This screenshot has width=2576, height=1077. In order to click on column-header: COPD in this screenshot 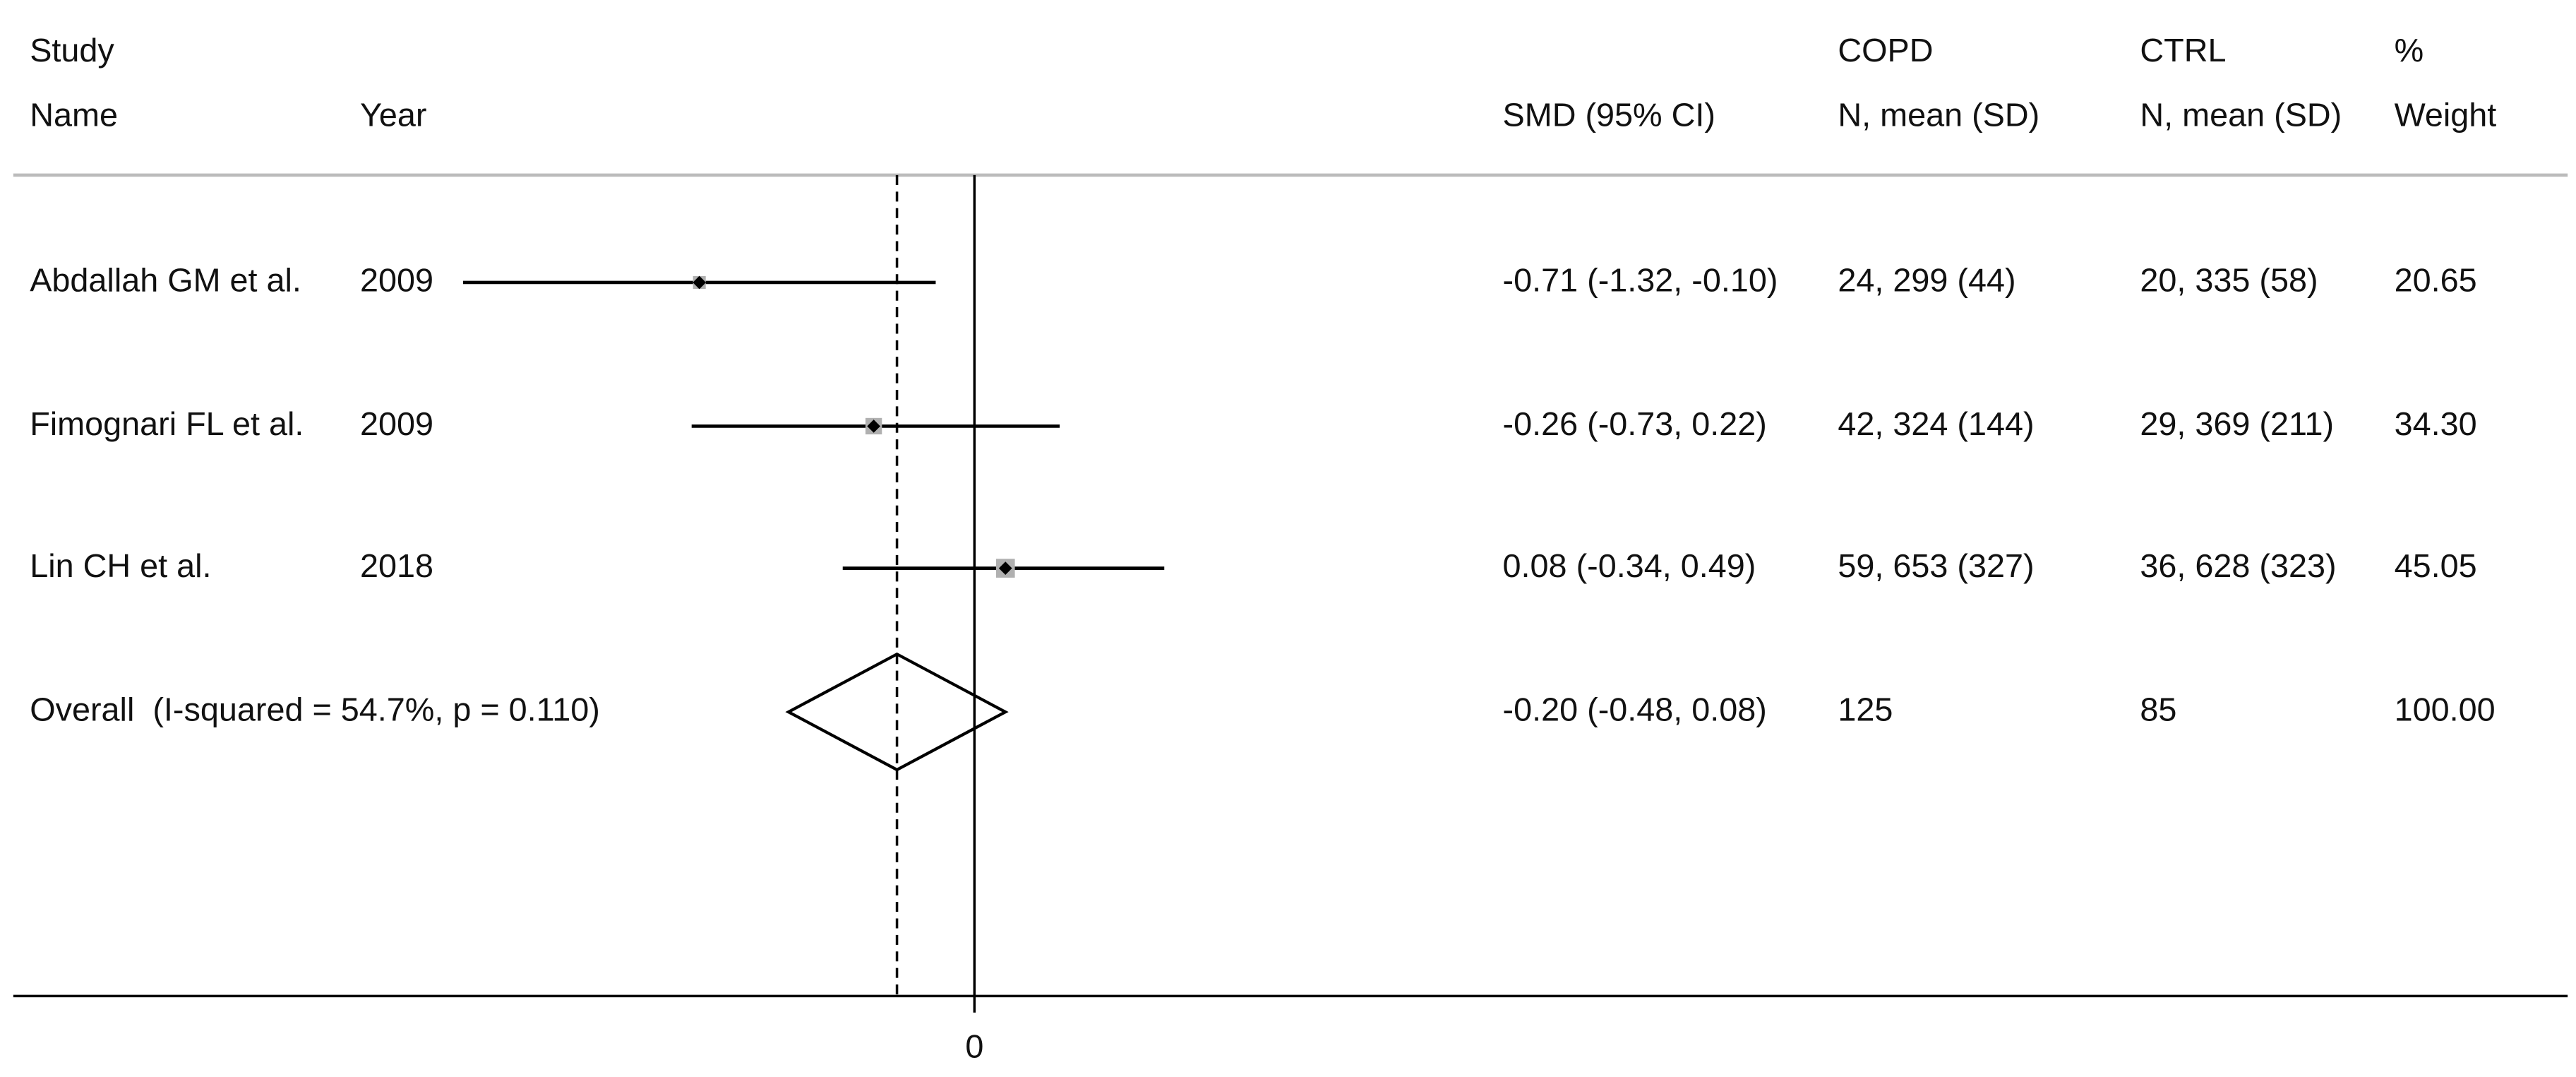, I will do `click(1885, 50)`.